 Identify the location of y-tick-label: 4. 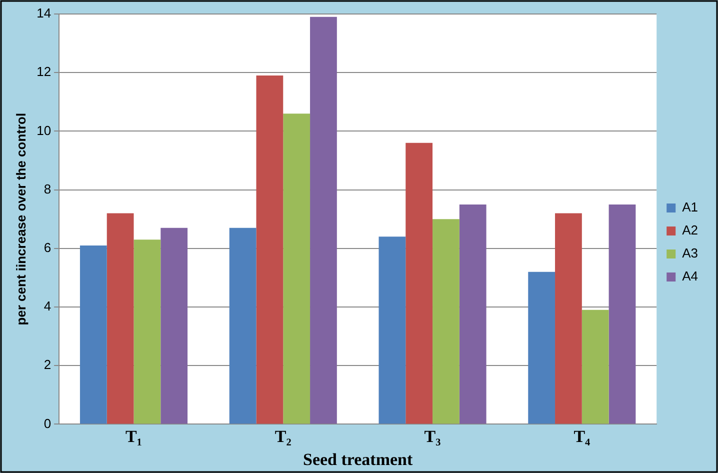
(48, 306).